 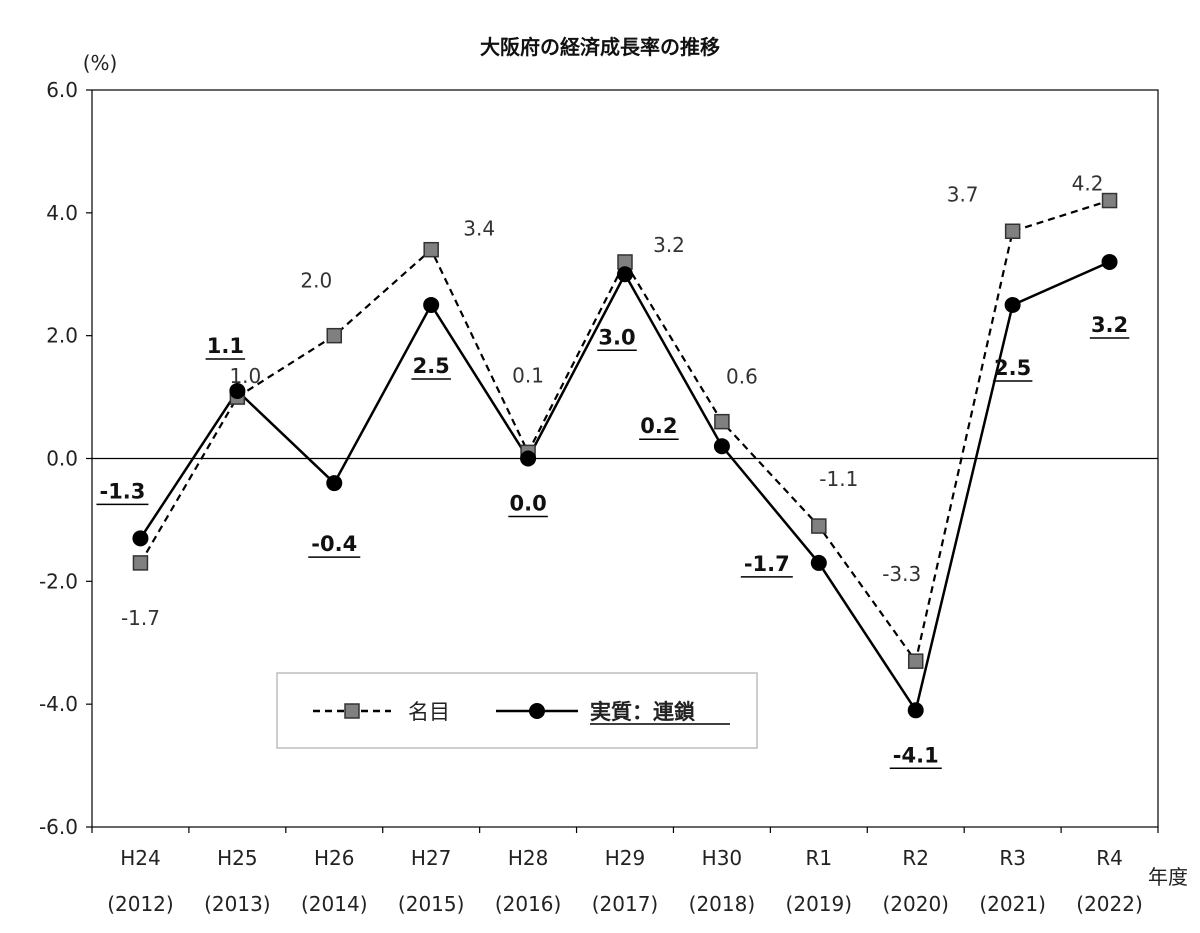 What do you see at coordinates (62, 336) in the screenshot?
I see `y-tick-label: 2.0` at bounding box center [62, 336].